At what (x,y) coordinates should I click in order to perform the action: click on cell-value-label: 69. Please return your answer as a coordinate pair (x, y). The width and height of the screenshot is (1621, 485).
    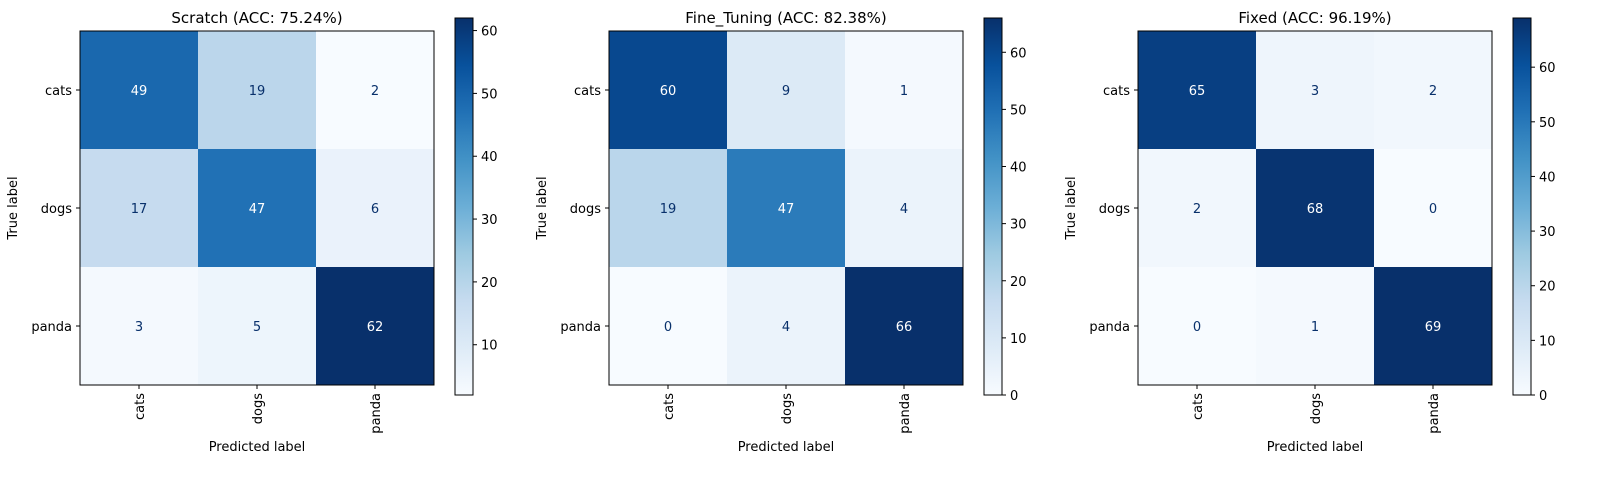
    Looking at the image, I should click on (1433, 327).